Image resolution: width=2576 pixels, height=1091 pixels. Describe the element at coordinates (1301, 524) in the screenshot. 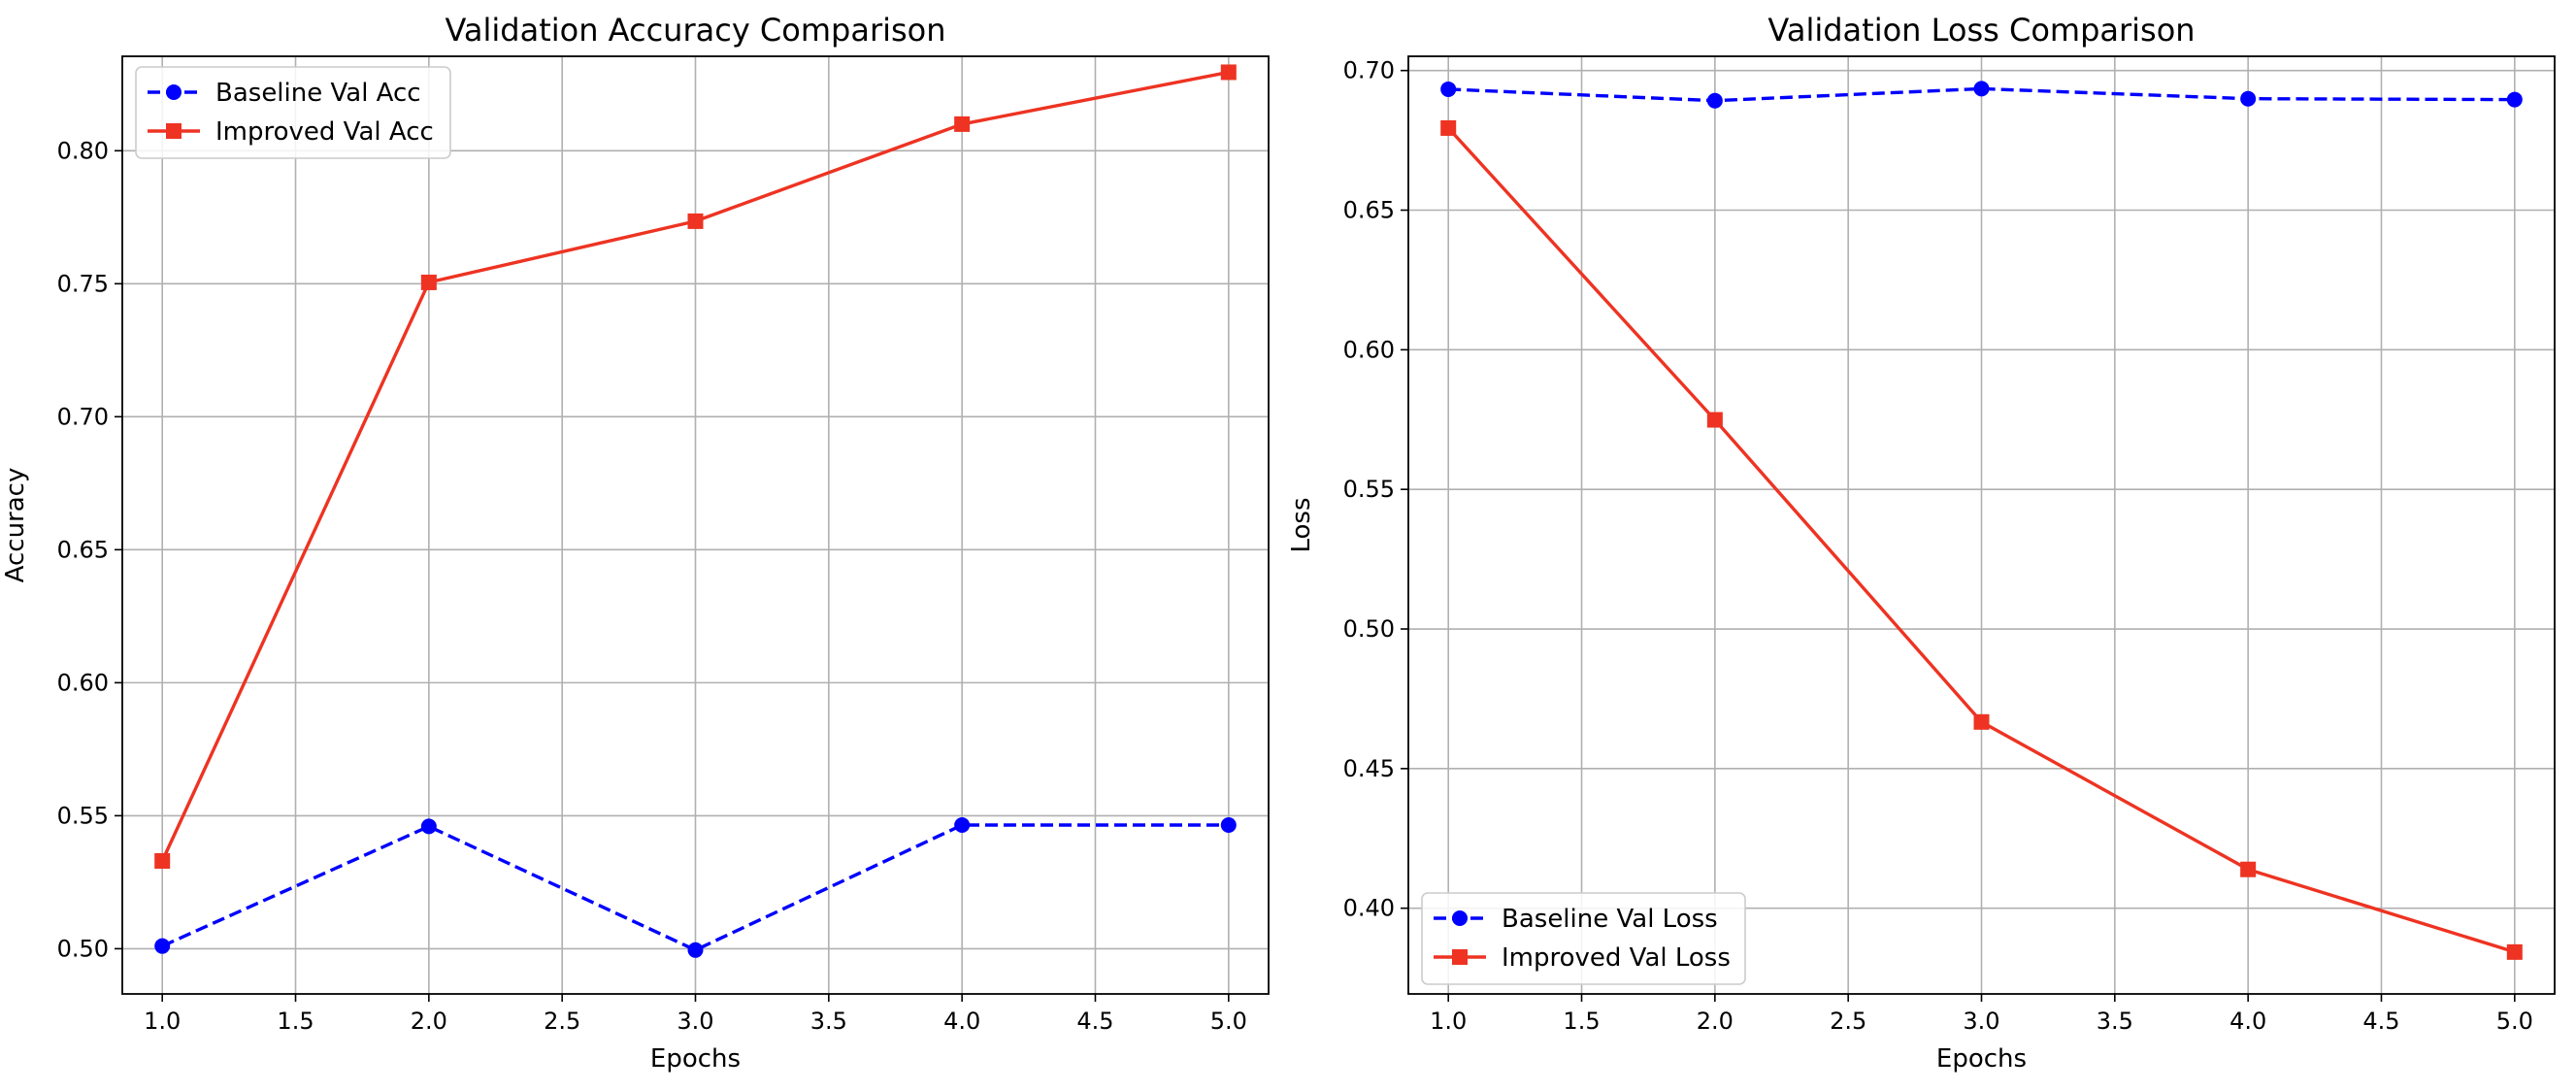

I see `y-axis-label: Loss` at that location.